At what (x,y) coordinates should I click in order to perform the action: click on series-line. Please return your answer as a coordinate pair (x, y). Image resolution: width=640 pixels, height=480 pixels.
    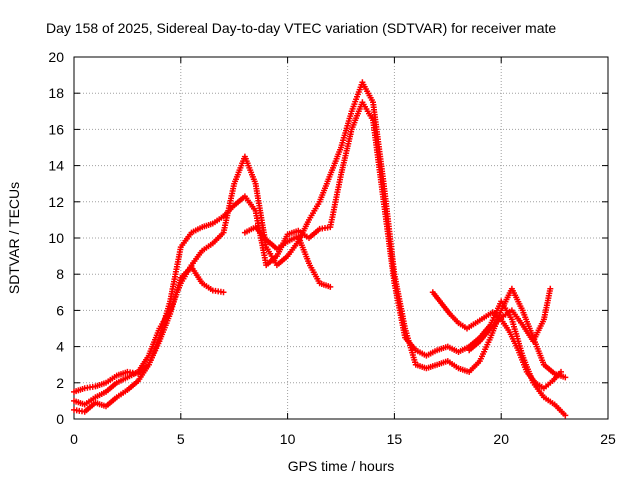
    Looking at the image, I should click on (148, 339).